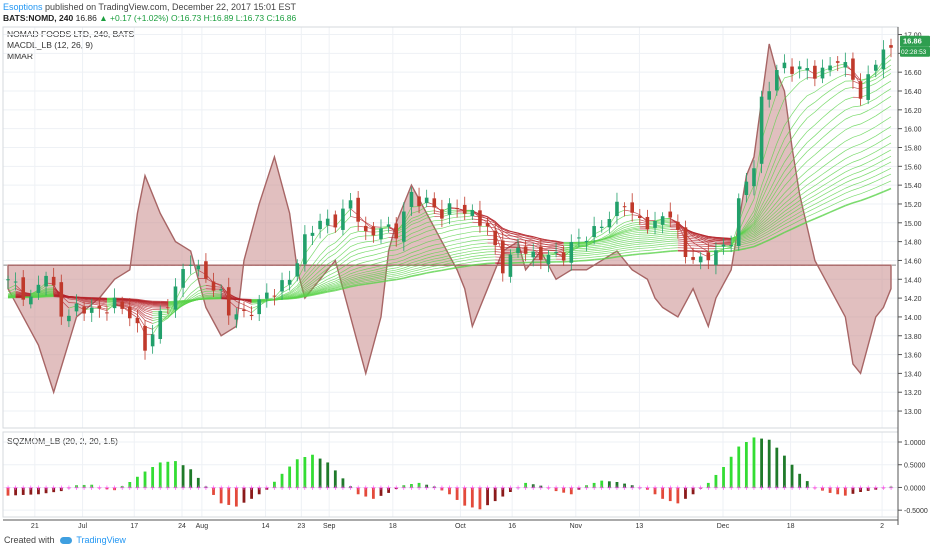 The image size is (932, 550). Describe the element at coordinates (202, 526) in the screenshot. I see `x-tick-label: Aug` at that location.